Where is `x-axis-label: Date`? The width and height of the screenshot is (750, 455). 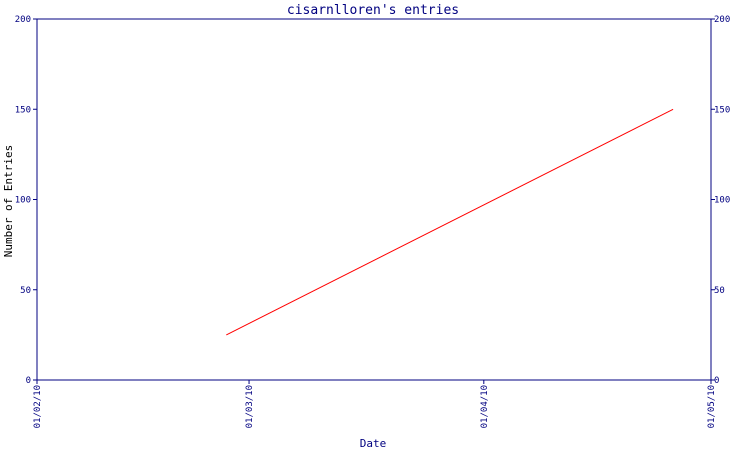 x-axis-label: Date is located at coordinates (373, 443).